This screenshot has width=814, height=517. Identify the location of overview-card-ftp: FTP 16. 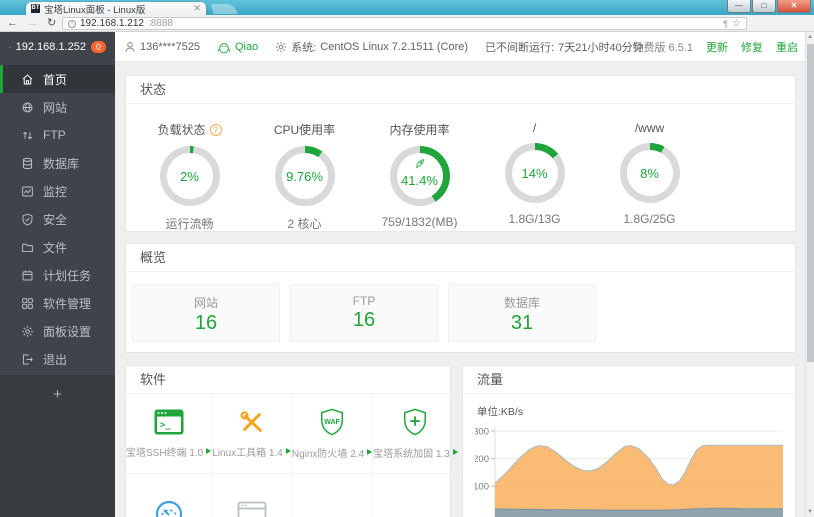
(364, 313).